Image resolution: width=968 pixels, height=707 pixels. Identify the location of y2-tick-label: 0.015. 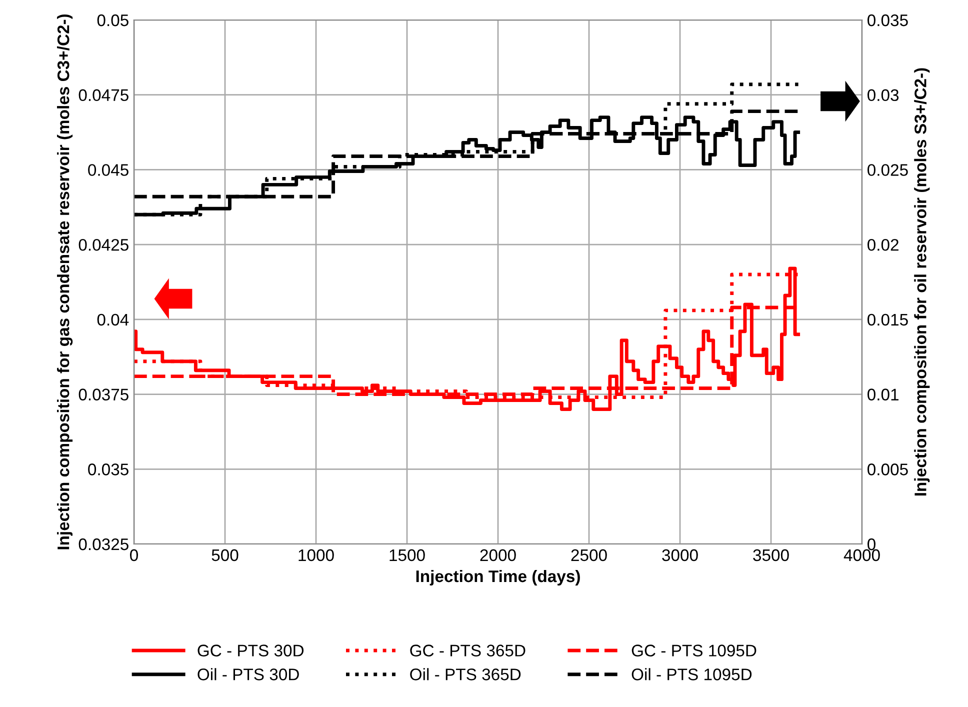
(888, 320).